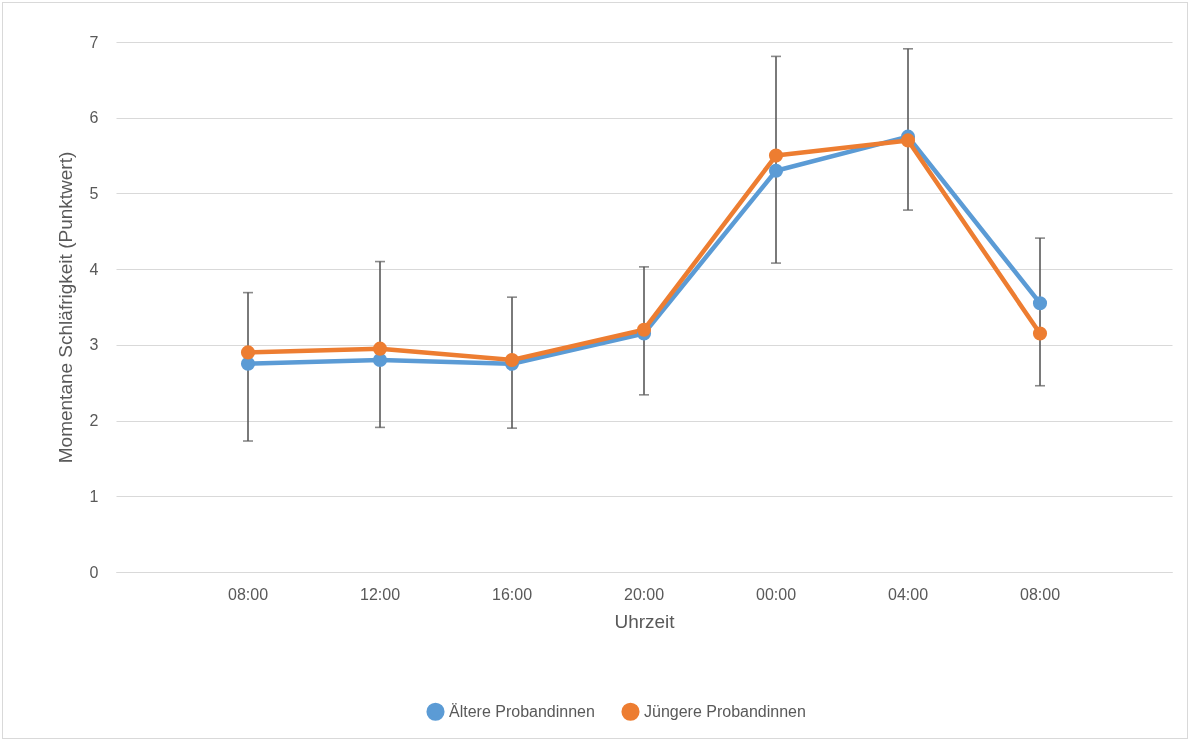 This screenshot has height=743, width=1192. Describe the element at coordinates (94, 496) in the screenshot. I see `y-tick-label: 1` at that location.